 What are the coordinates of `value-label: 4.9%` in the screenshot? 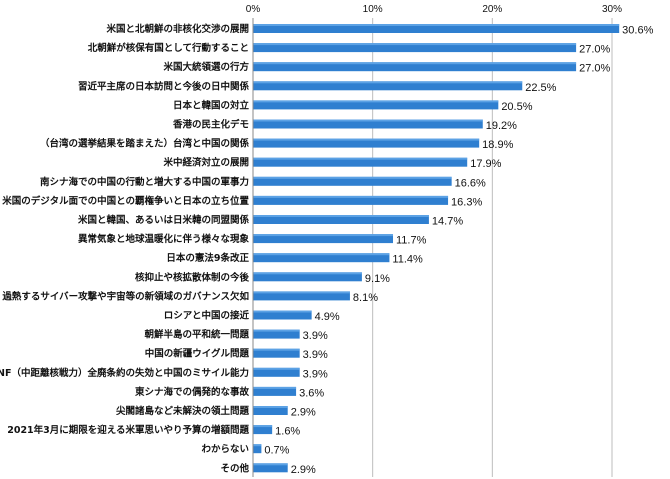 It's located at (327, 317).